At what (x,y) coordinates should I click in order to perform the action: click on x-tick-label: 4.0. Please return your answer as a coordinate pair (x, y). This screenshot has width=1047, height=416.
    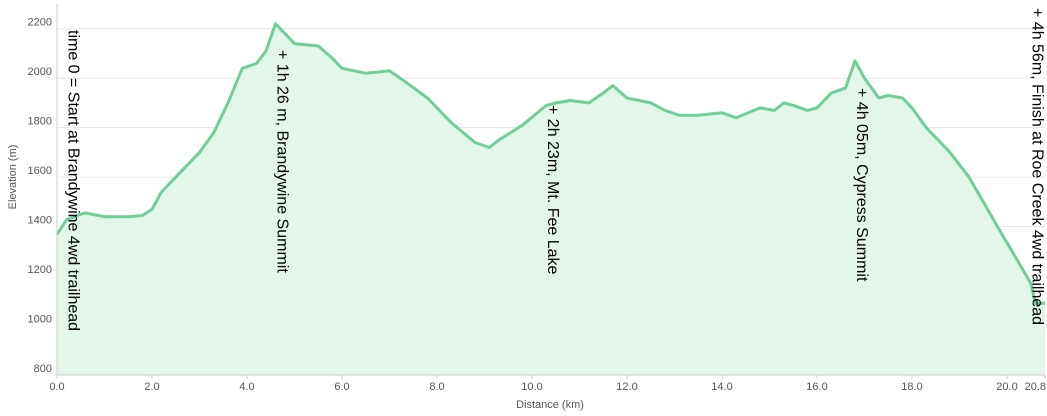
    Looking at the image, I should click on (246, 387).